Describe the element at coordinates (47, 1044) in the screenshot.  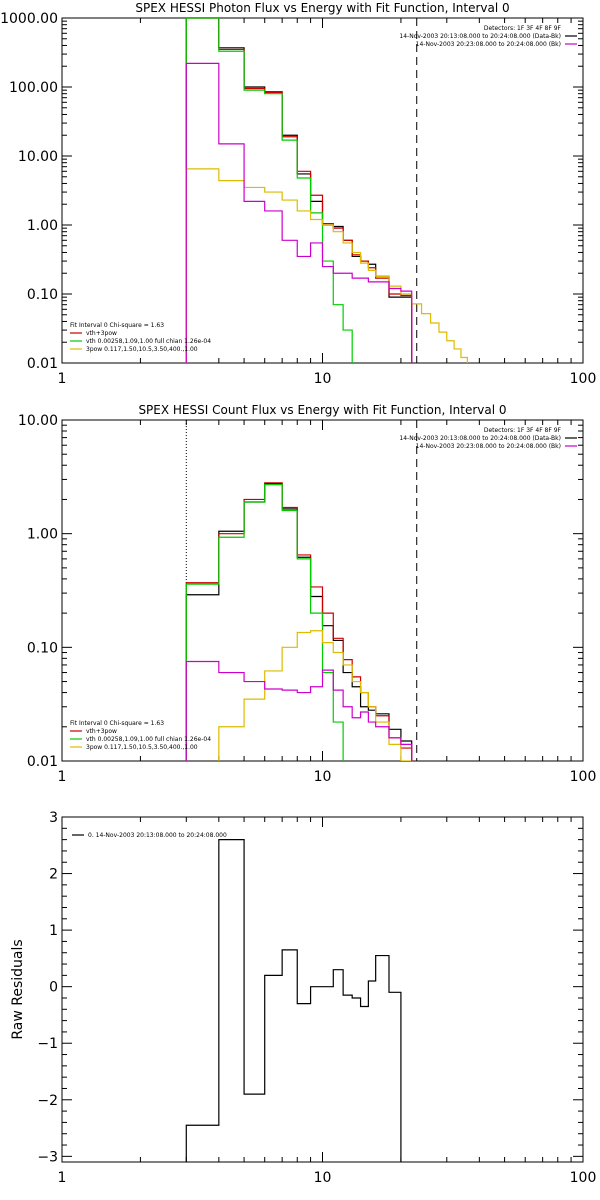
I see `y-tick-label: −1` at that location.